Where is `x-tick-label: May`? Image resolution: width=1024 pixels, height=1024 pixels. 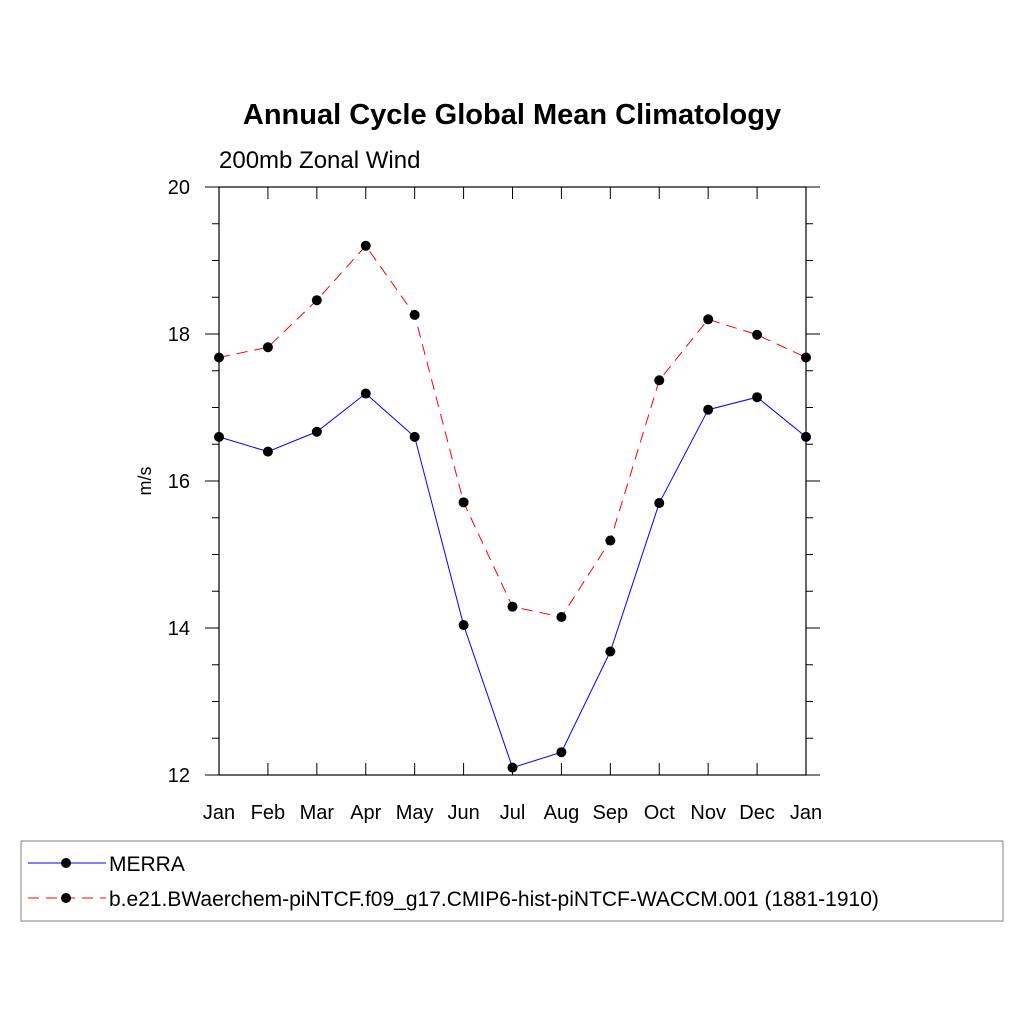 x-tick-label: May is located at coordinates (415, 813).